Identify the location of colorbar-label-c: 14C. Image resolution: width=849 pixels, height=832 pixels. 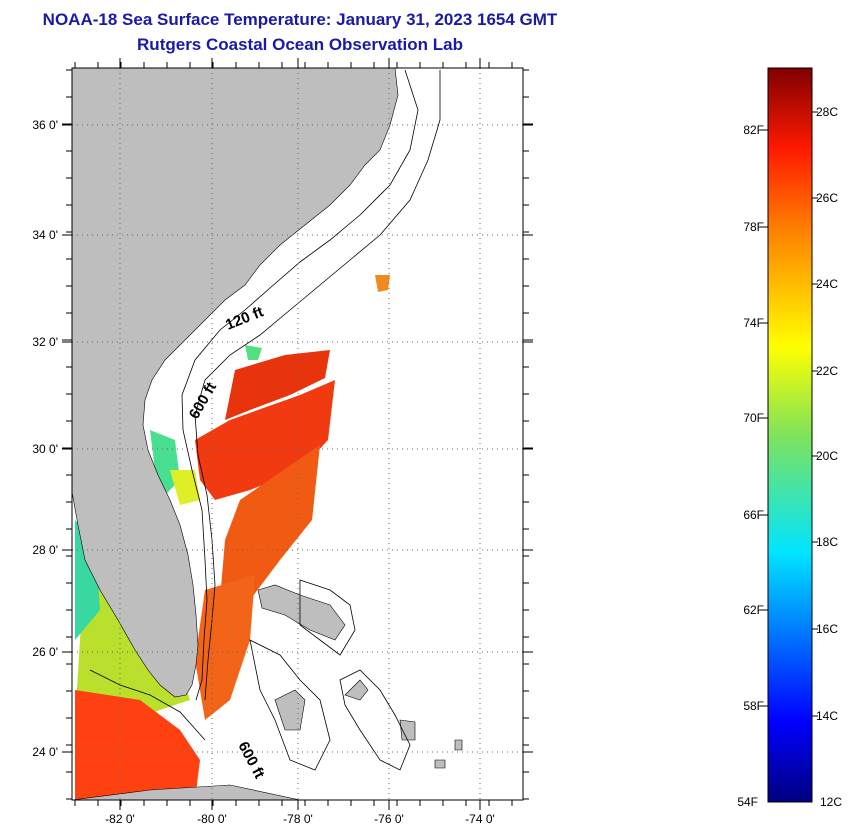
(827, 716).